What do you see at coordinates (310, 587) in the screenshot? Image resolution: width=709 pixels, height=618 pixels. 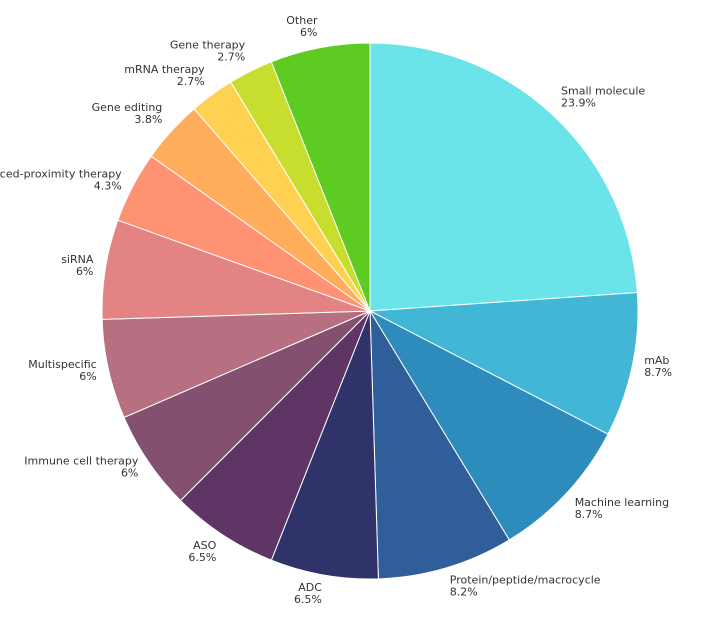 I see `slice-label-adc: ADC` at bounding box center [310, 587].